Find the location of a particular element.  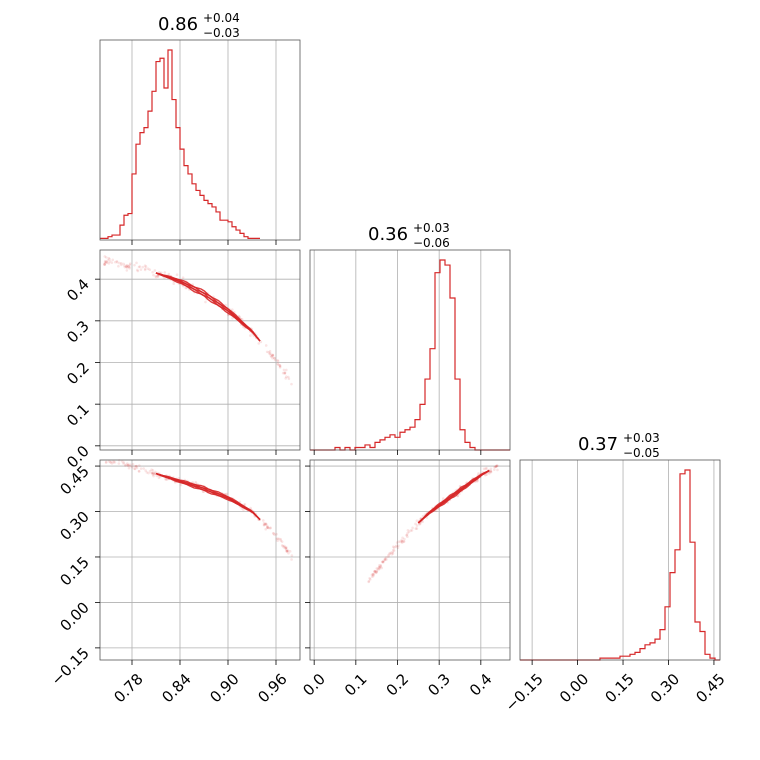

x-tick-label: 0.30 is located at coordinates (665, 688).